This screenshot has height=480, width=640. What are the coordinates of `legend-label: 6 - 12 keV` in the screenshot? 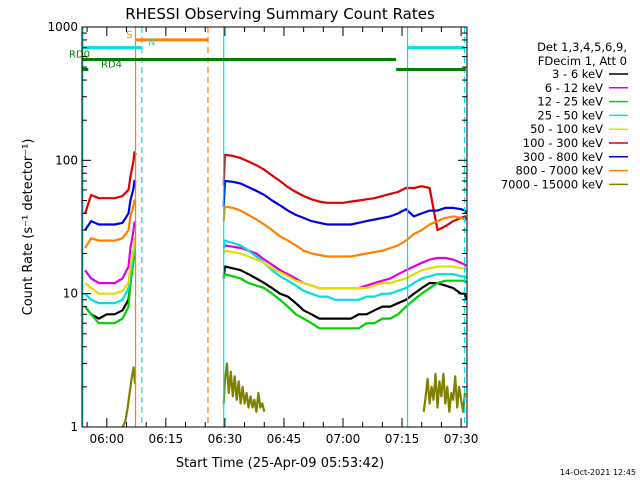 It's located at (574, 88).